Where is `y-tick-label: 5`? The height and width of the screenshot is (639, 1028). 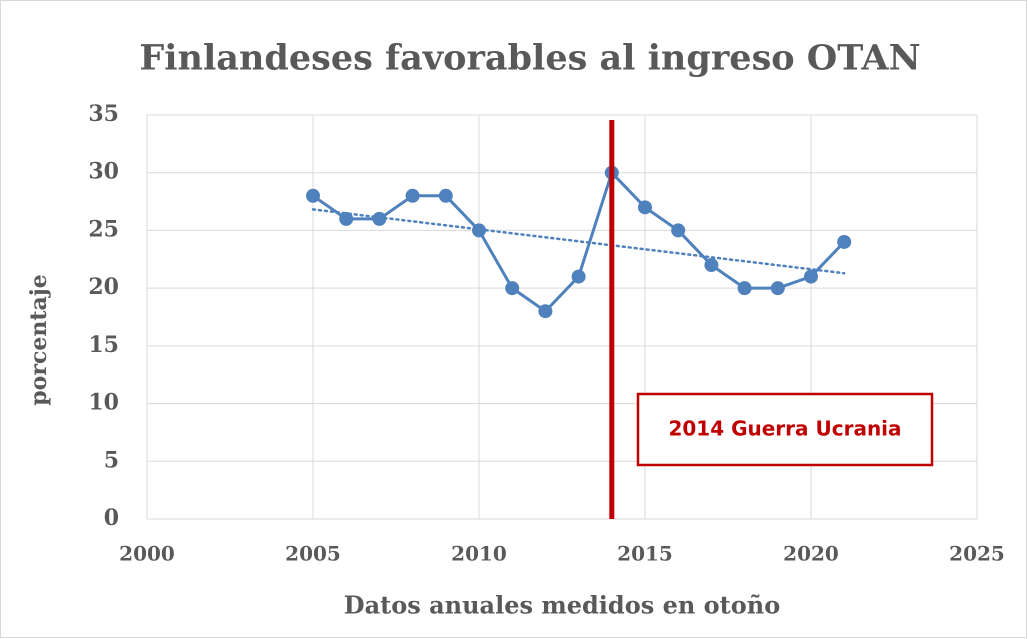 y-tick-label: 5 is located at coordinates (111, 460).